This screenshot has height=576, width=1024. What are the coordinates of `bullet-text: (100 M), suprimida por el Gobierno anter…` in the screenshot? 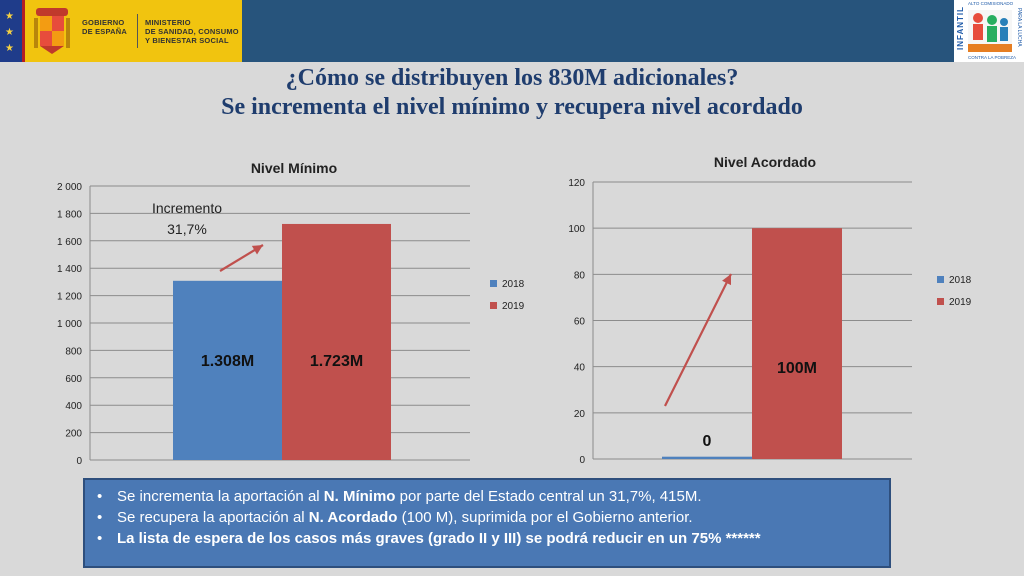 It's located at (545, 517).